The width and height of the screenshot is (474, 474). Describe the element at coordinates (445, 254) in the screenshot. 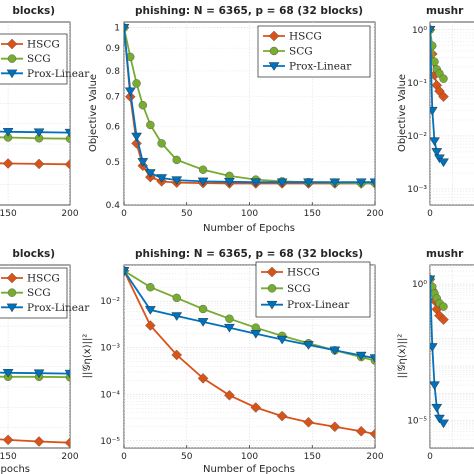

I see `panel-title: mushr` at that location.